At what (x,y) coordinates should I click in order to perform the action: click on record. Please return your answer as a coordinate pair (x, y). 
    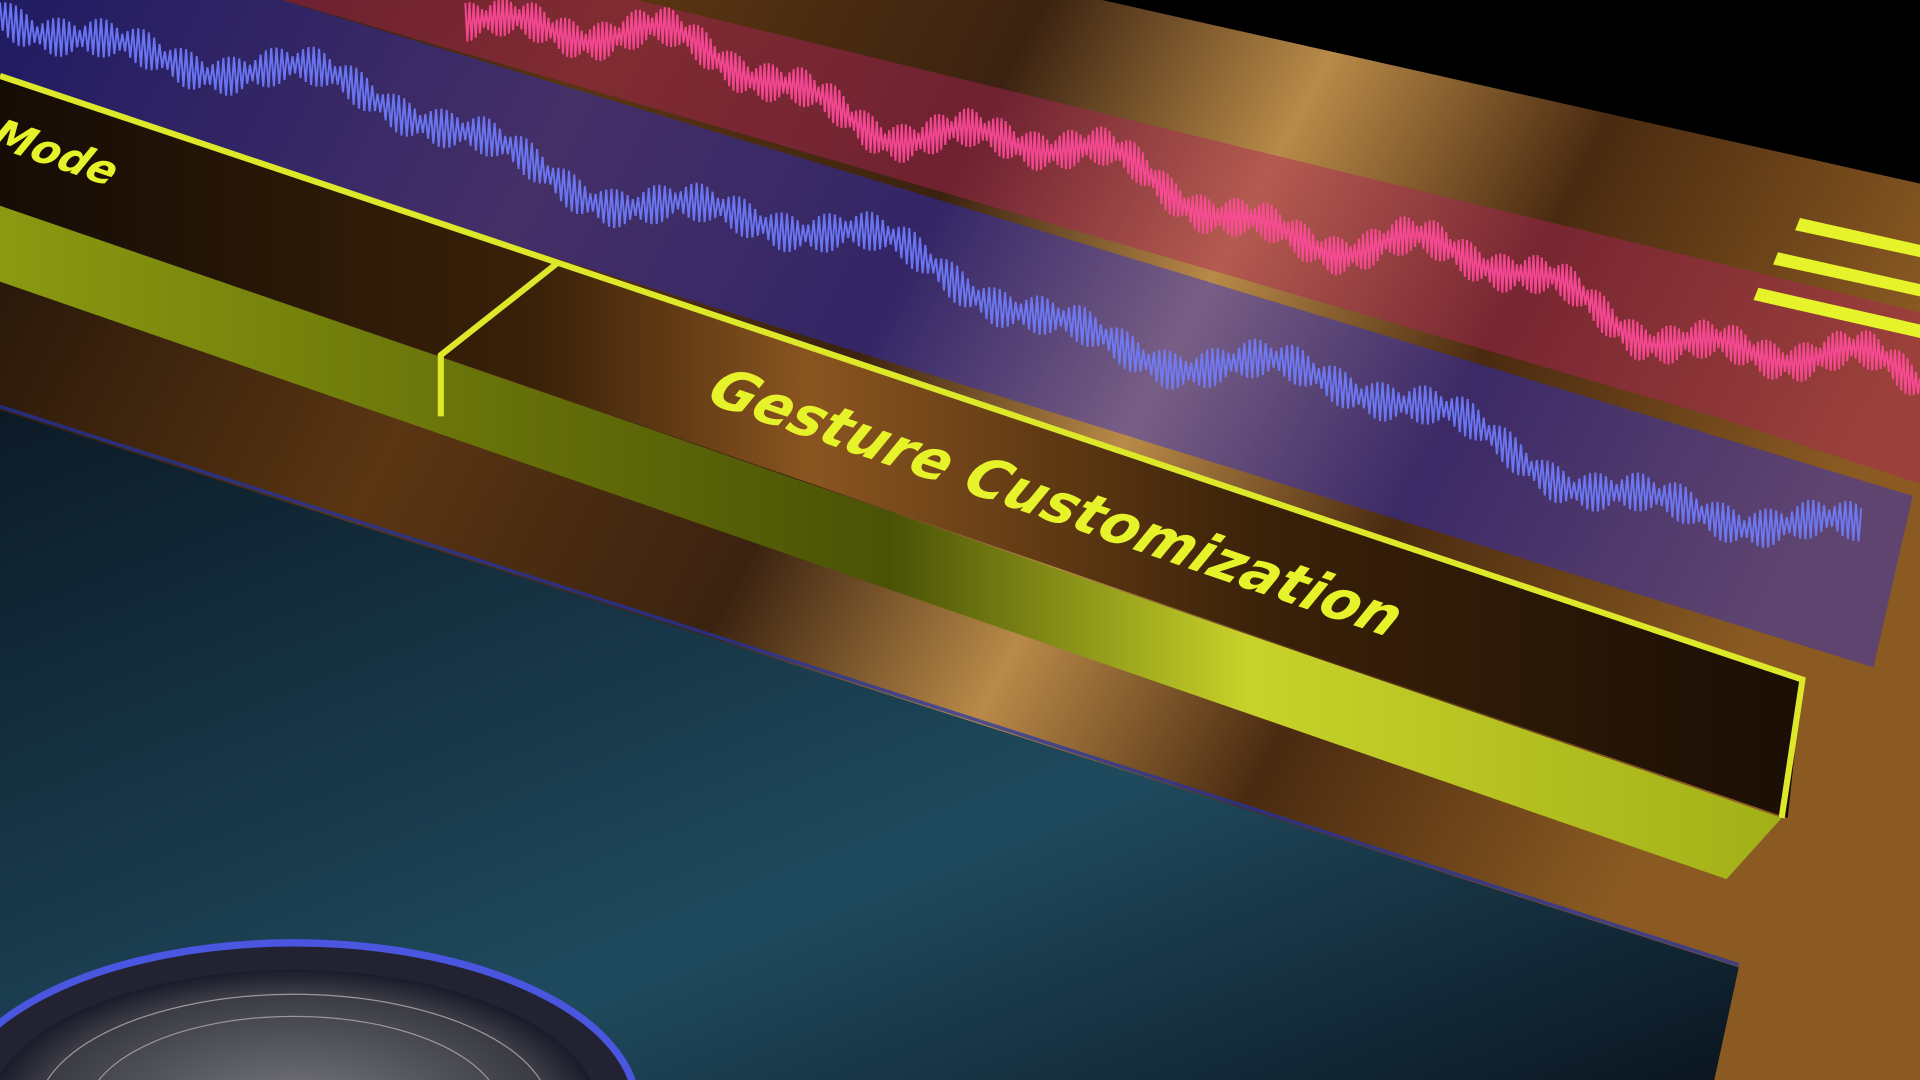
    Looking at the image, I should click on (296, 1024).